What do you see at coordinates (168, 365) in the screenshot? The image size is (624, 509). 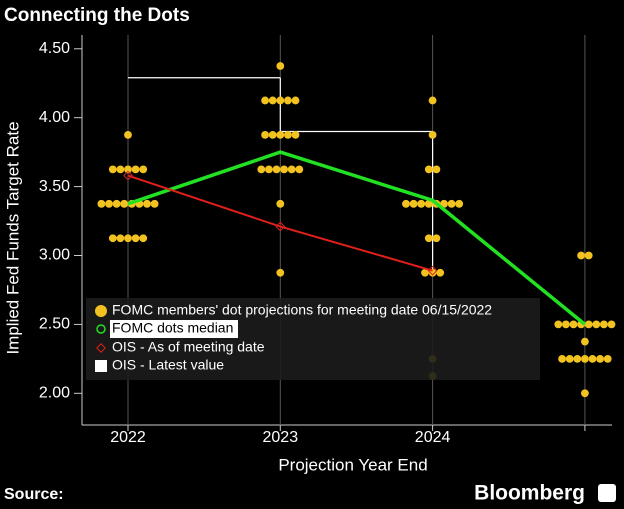 I see `legend-label: OIS - Latest value` at bounding box center [168, 365].